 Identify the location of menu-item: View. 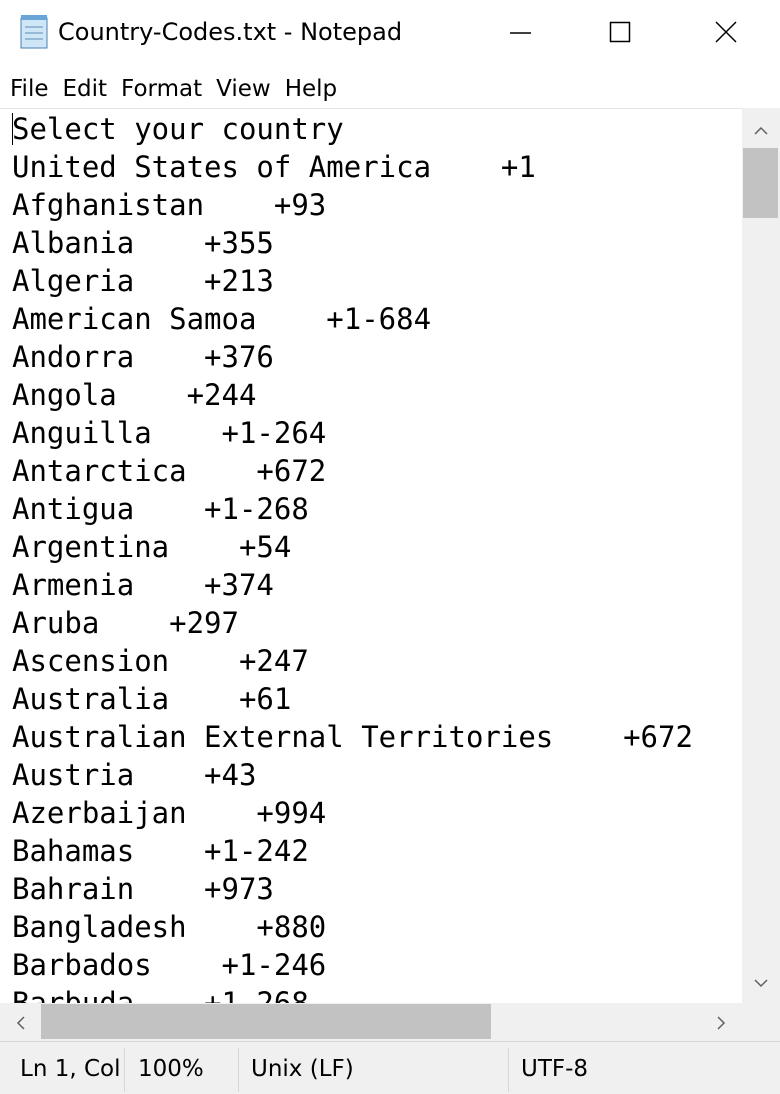
(243, 89).